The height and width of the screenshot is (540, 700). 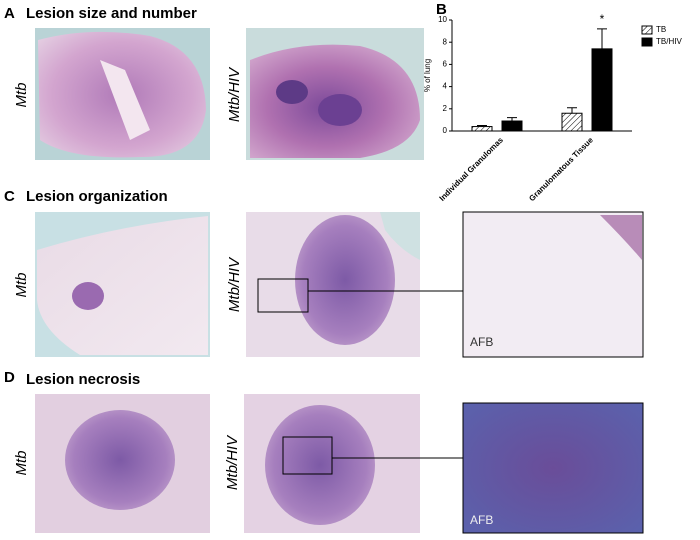 I want to click on y-tick-label: 2, so click(x=445, y=108).